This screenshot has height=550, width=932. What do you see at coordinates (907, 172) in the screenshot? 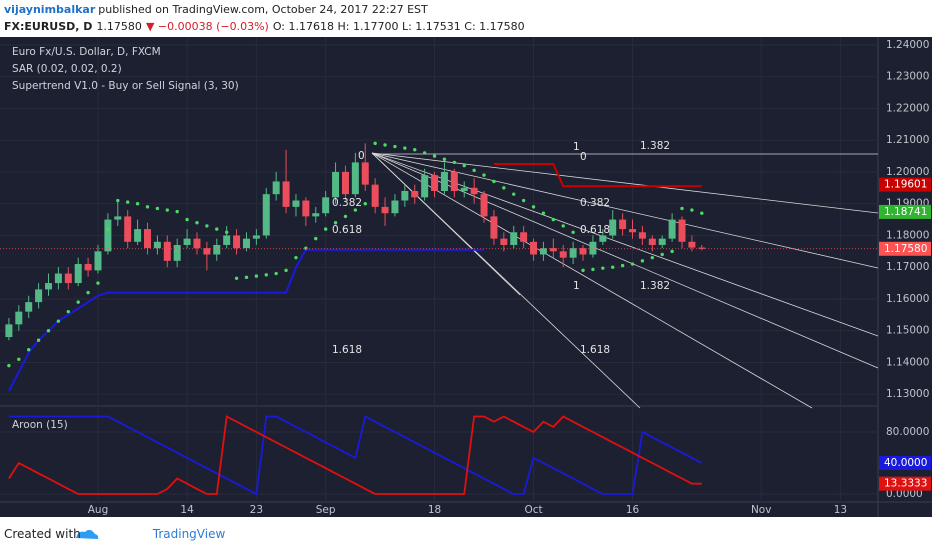
I see `y-tick-label: 1.20000` at bounding box center [907, 172].